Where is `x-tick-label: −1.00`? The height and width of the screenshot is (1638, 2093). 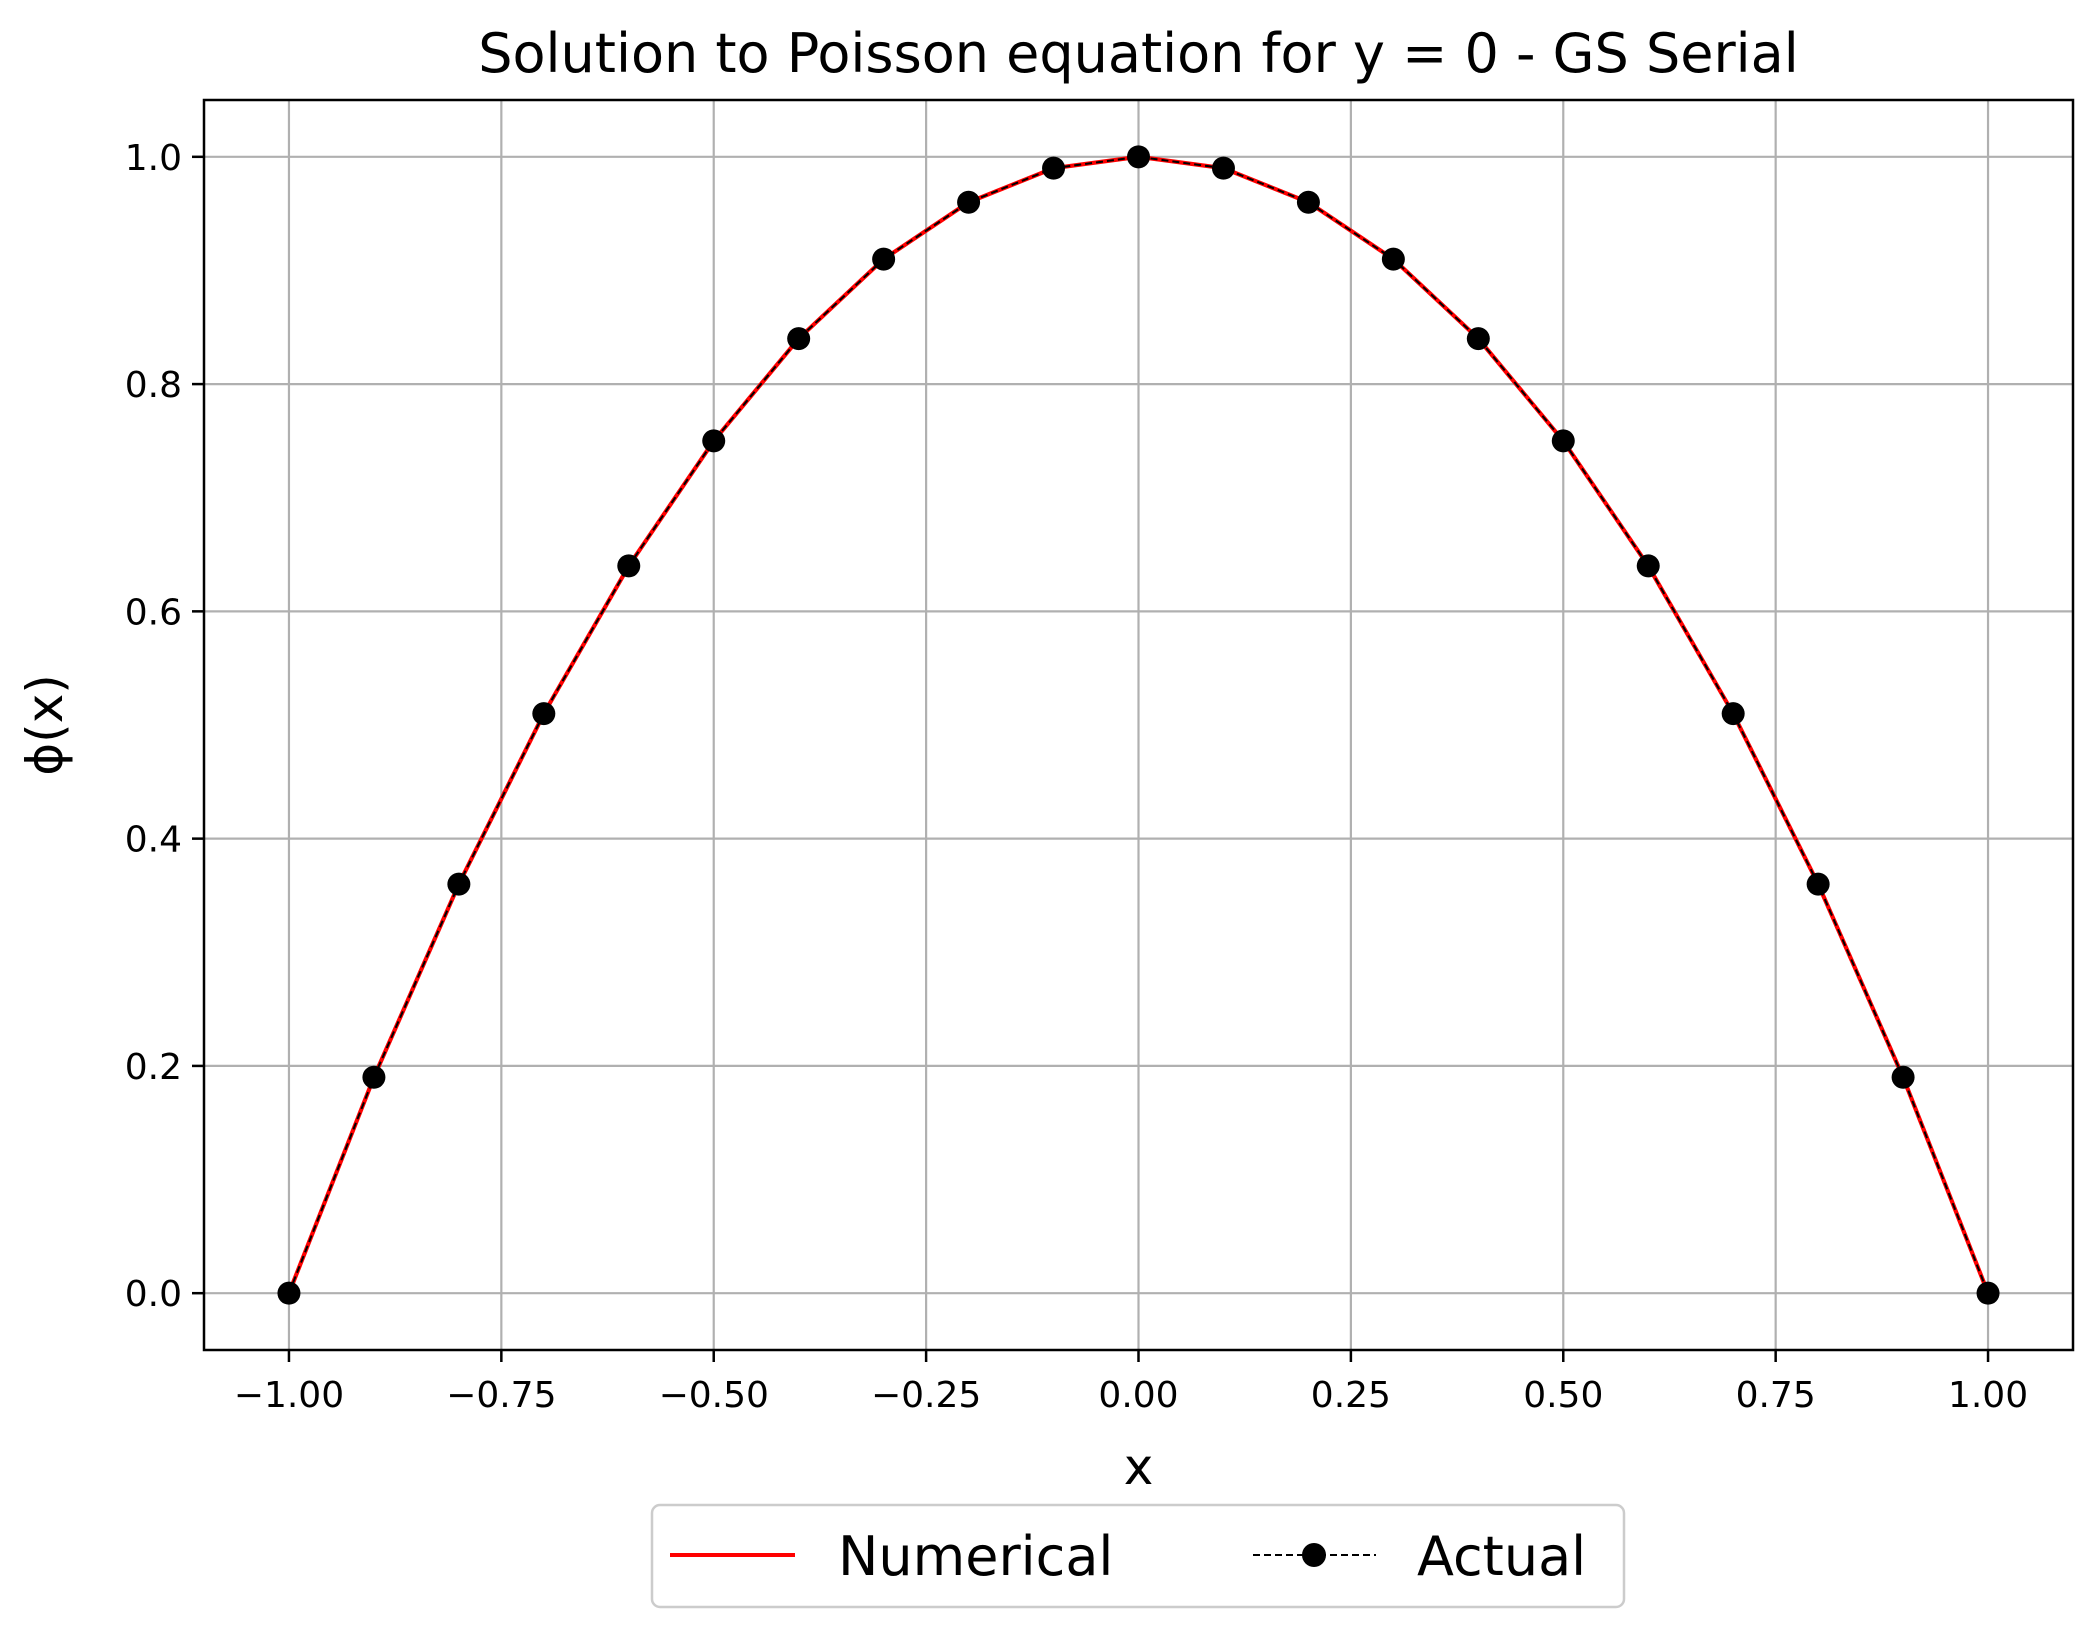 x-tick-label: −1.00 is located at coordinates (289, 1395).